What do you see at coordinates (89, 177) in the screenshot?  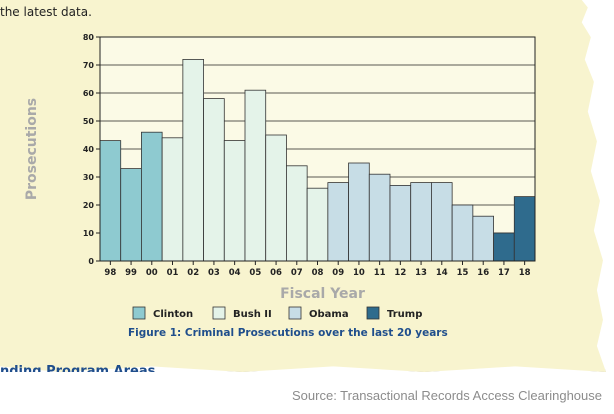 I see `y-tick-label: 30` at bounding box center [89, 177].